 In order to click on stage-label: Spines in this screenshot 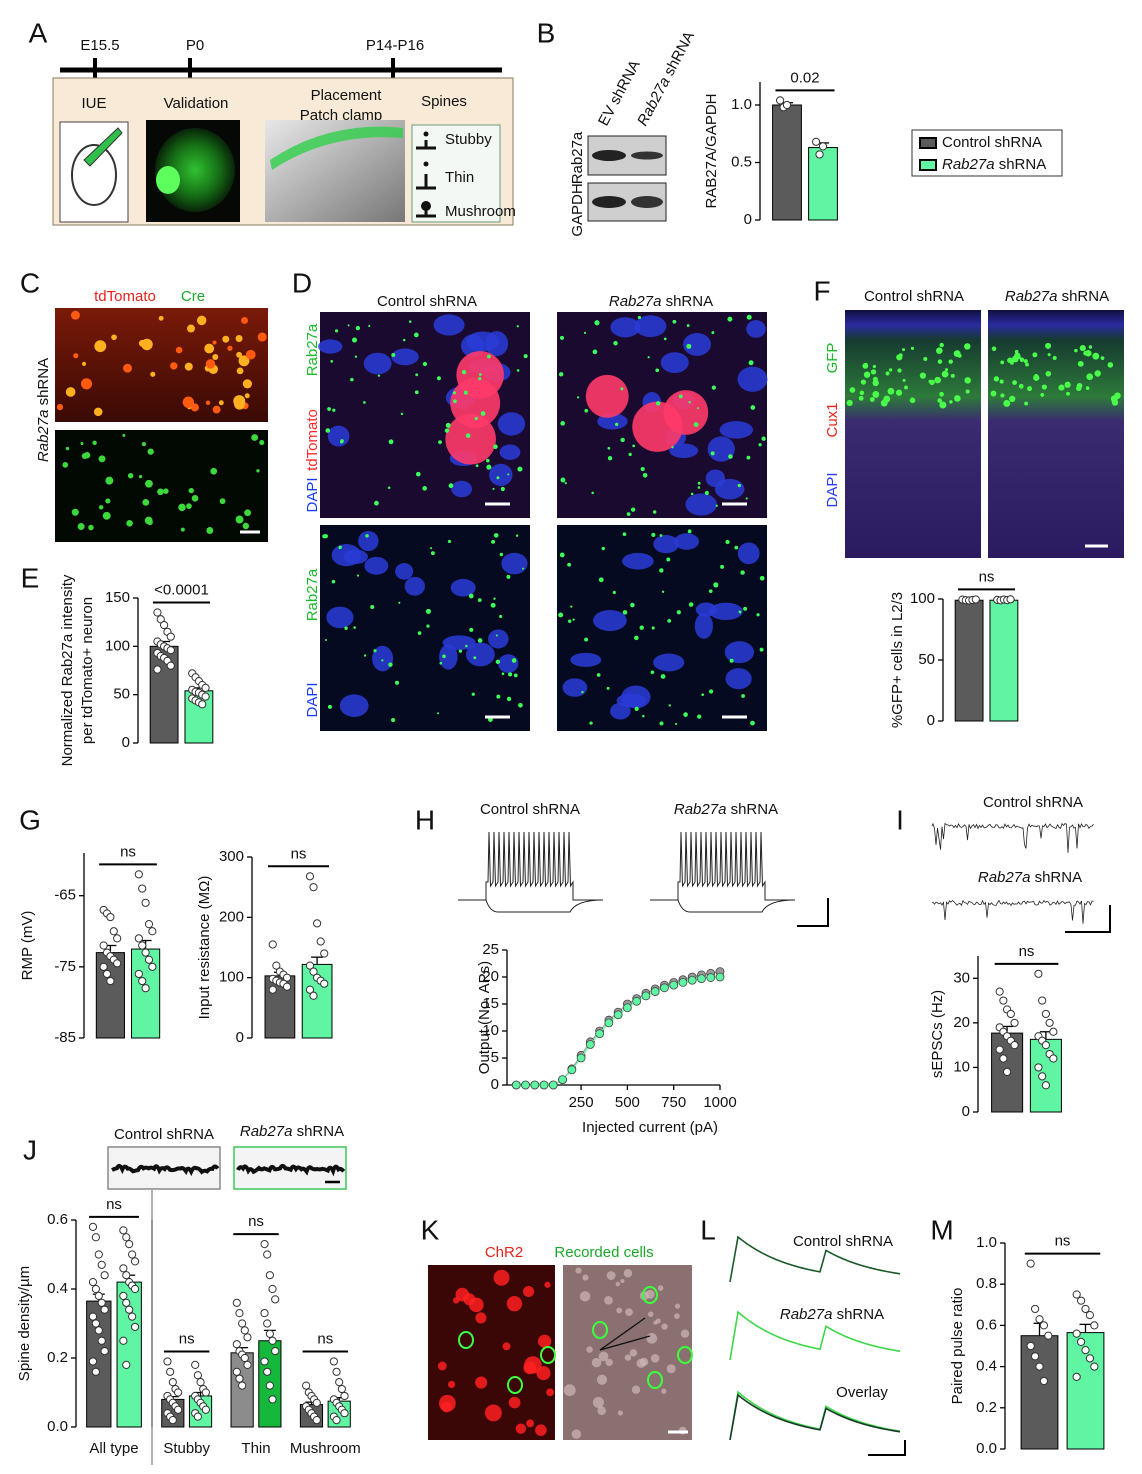, I will do `click(444, 101)`.